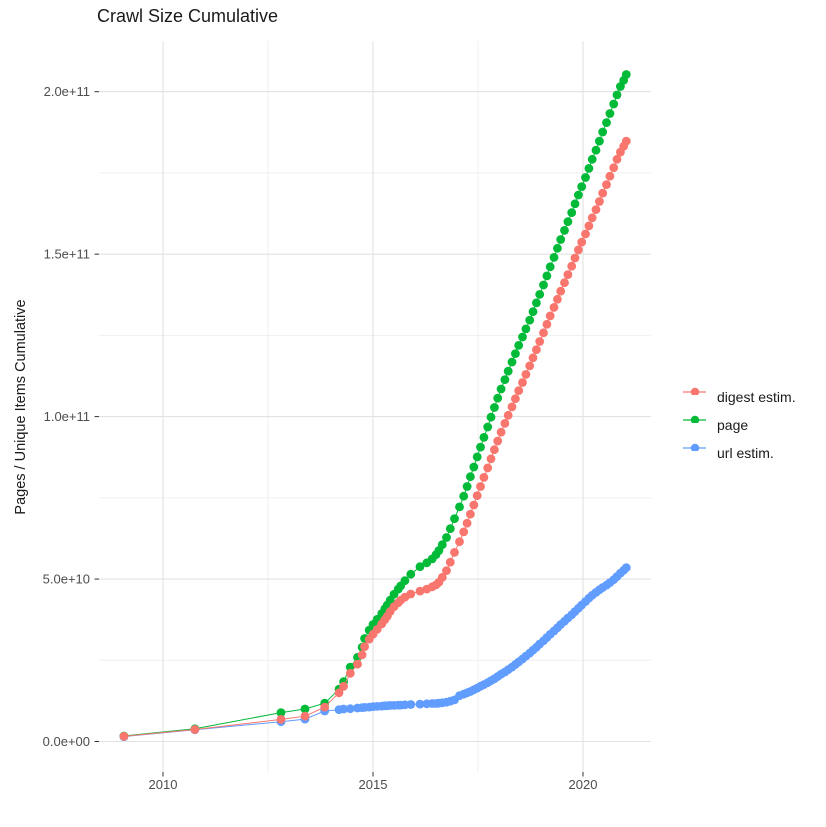  What do you see at coordinates (67, 254) in the screenshot?
I see `y-tick-label-1.5e+11: 1.5e+11` at bounding box center [67, 254].